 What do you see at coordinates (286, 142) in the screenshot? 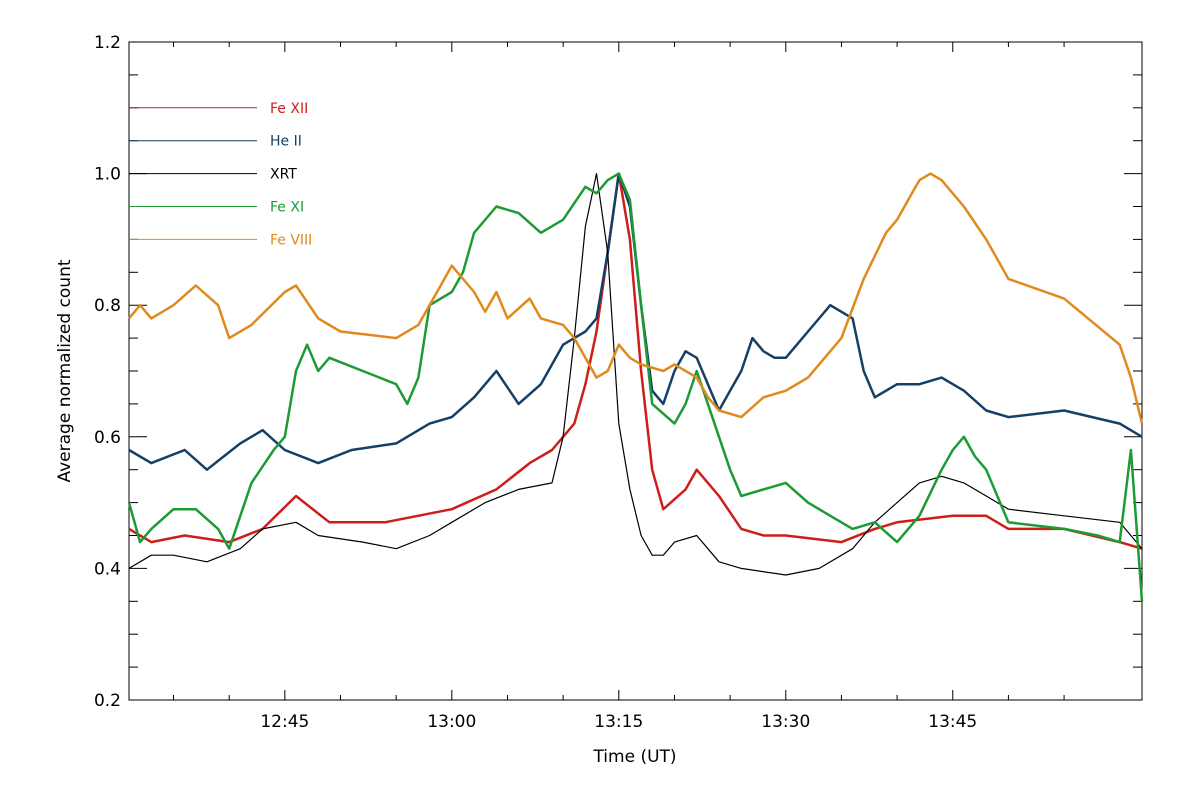
I see `legend-label-he-ii: He II` at bounding box center [286, 142].